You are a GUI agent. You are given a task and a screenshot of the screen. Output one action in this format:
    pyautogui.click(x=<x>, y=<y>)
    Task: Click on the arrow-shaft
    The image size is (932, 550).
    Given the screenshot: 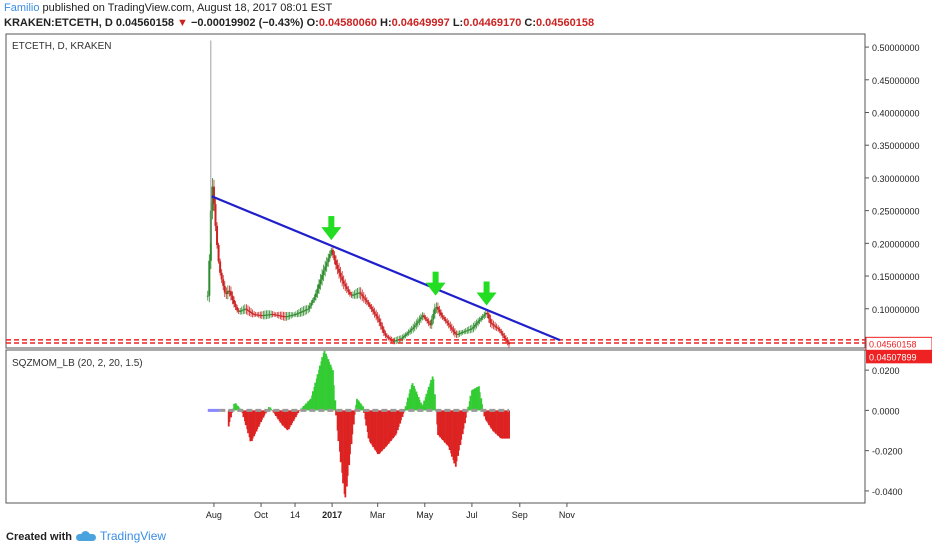 What is the action you would take?
    pyautogui.click(x=331, y=222)
    